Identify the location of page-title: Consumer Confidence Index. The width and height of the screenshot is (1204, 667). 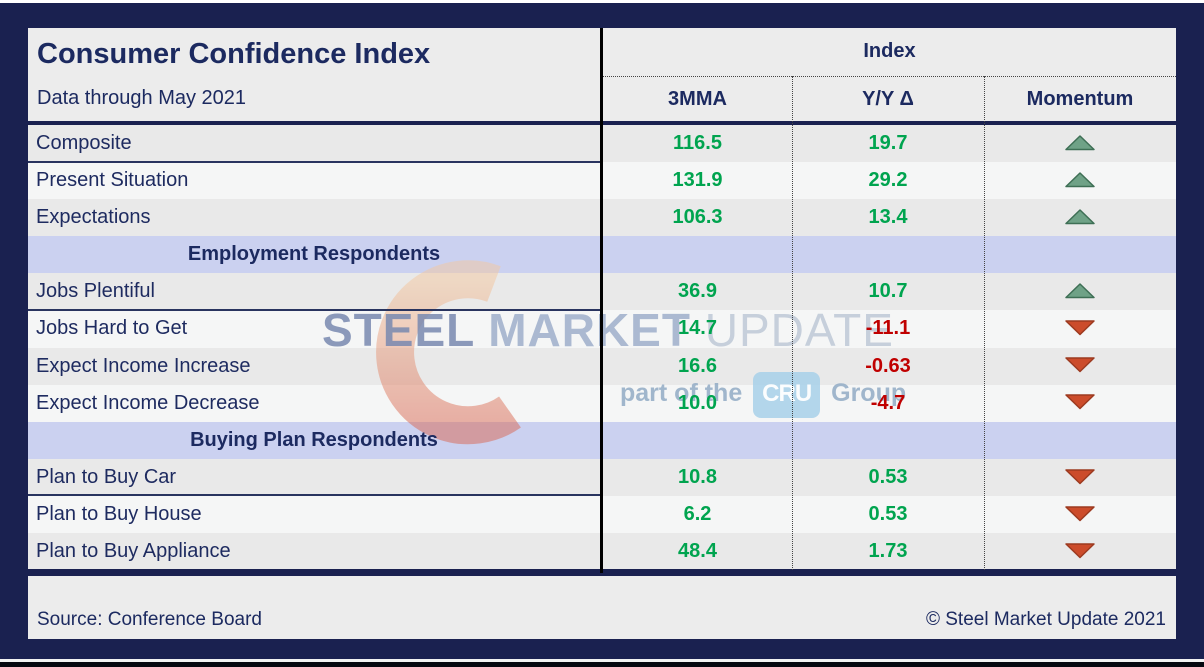
(234, 54).